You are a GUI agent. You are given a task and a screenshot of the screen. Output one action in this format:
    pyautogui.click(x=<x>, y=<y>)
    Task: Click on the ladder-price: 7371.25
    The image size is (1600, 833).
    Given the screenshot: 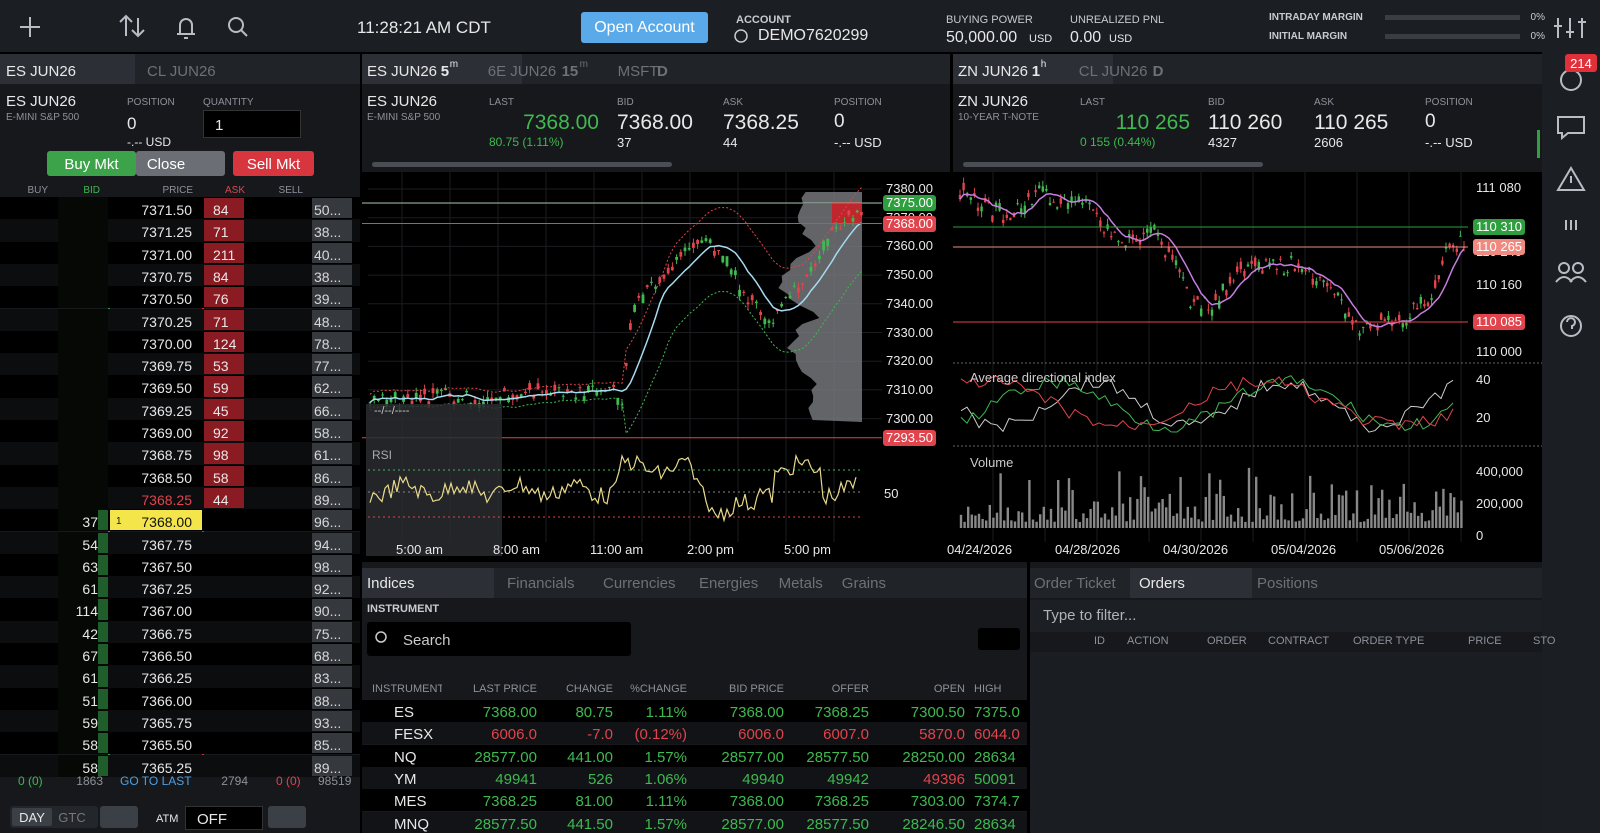 What is the action you would take?
    pyautogui.click(x=166, y=232)
    